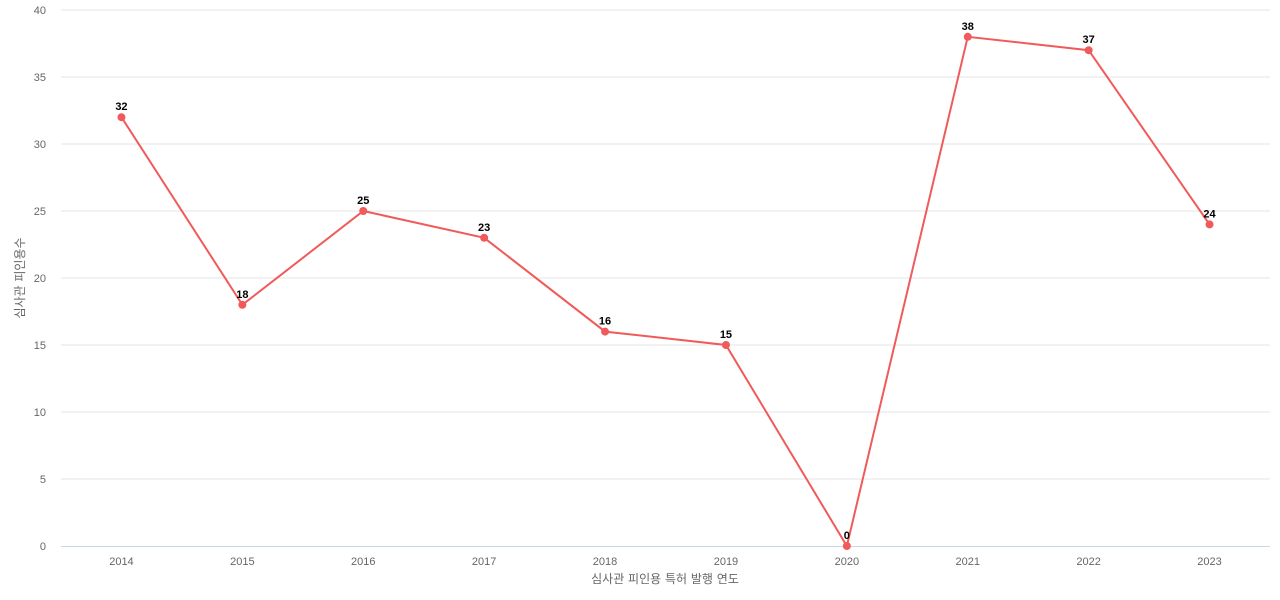 The image size is (1280, 600). What do you see at coordinates (484, 562) in the screenshot?
I see `x-tick-label: 2017` at bounding box center [484, 562].